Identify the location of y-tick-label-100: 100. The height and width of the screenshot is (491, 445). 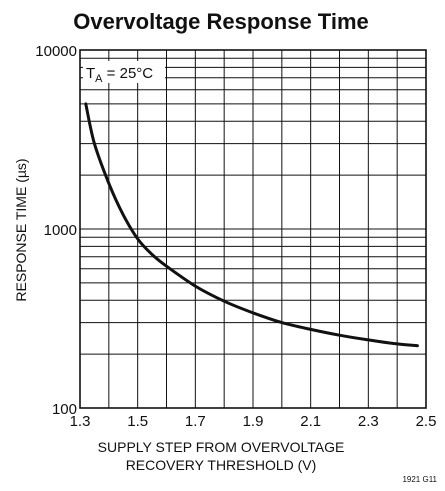
(64, 409).